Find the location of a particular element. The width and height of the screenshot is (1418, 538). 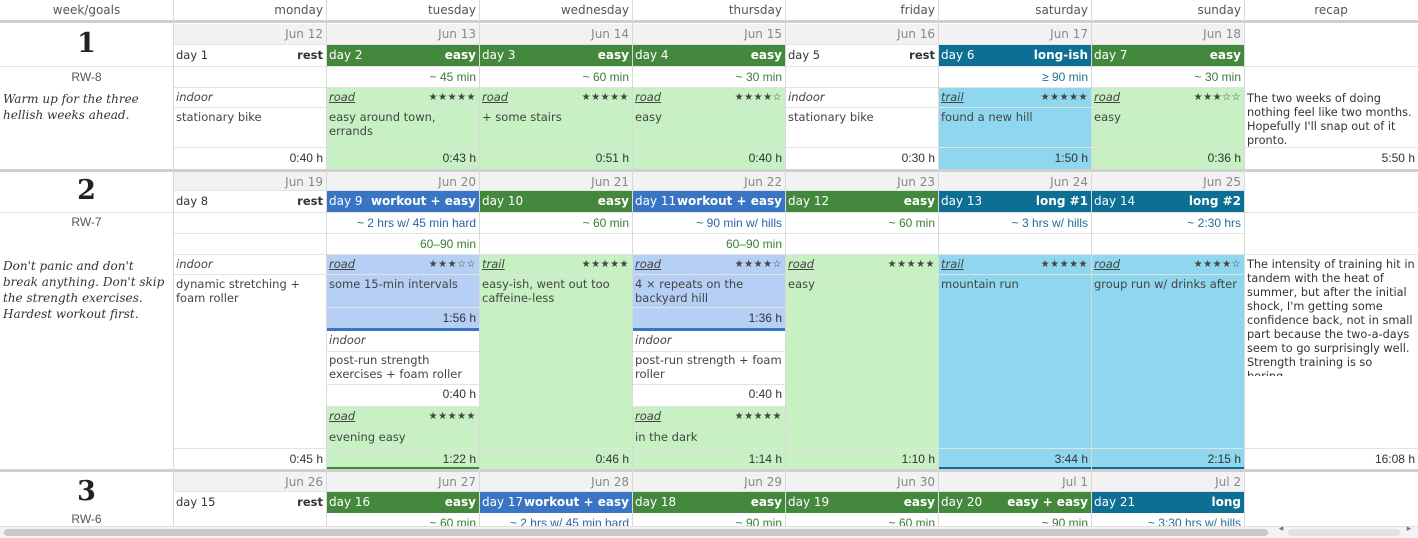

plan-bar: day 4 easy is located at coordinates (708, 55).